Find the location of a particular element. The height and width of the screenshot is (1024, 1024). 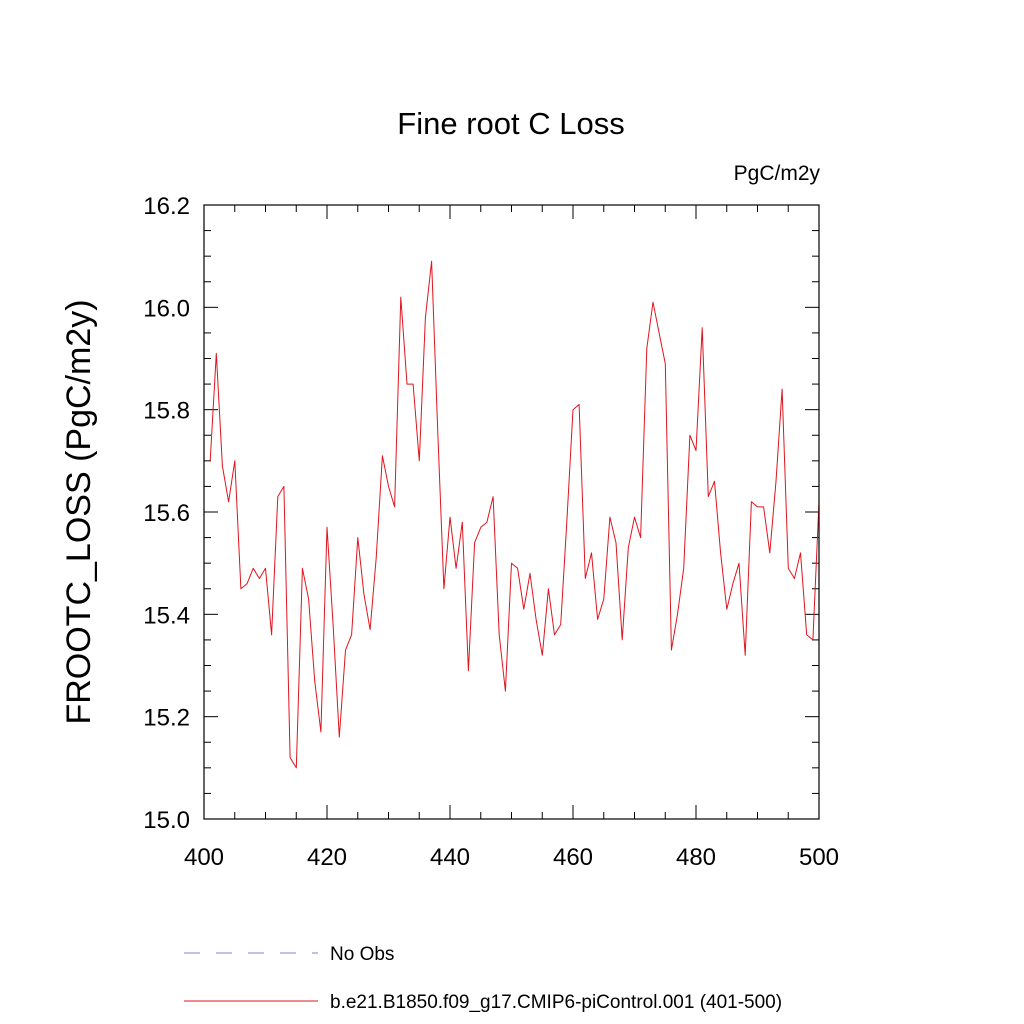

x-tick-label: 440 is located at coordinates (450, 857).